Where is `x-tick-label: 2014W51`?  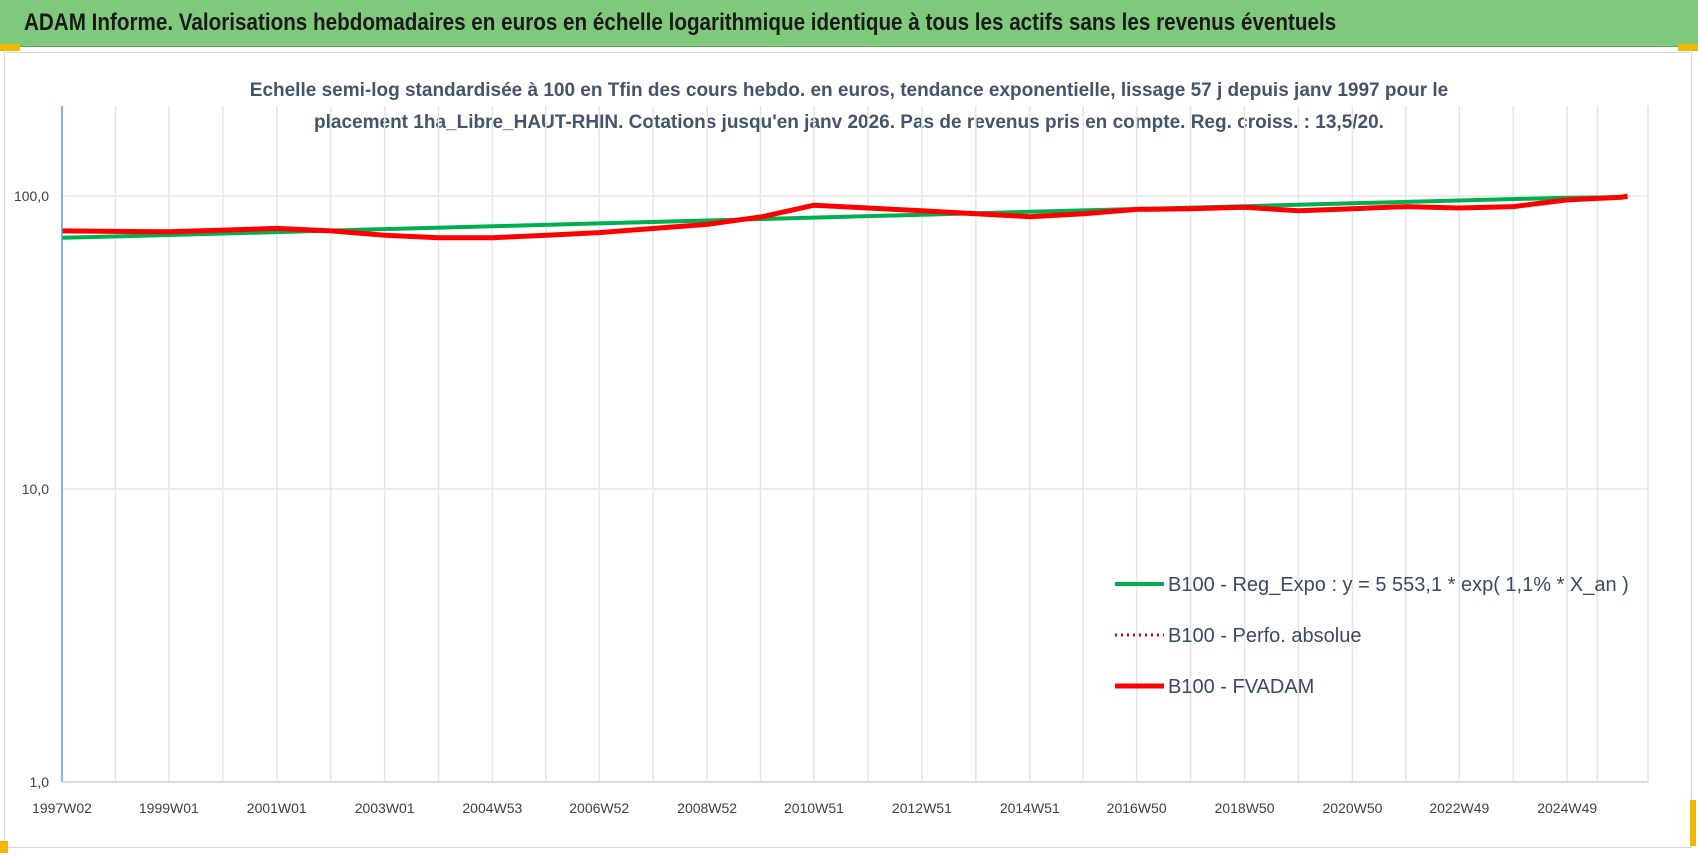
x-tick-label: 2014W51 is located at coordinates (1030, 808).